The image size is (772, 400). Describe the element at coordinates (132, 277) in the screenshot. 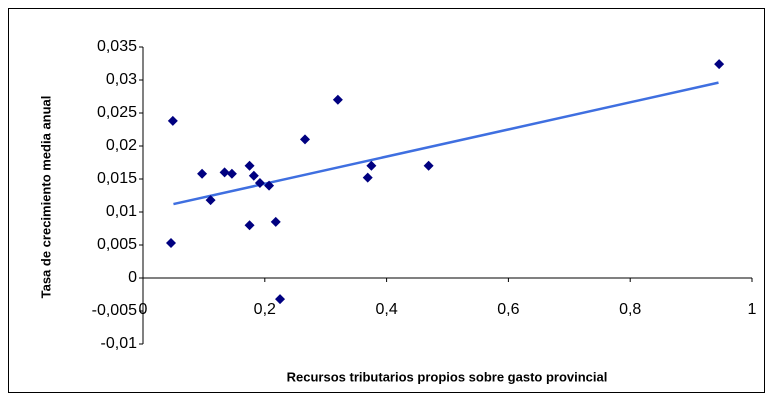

I see `y-tick-label: 0` at that location.